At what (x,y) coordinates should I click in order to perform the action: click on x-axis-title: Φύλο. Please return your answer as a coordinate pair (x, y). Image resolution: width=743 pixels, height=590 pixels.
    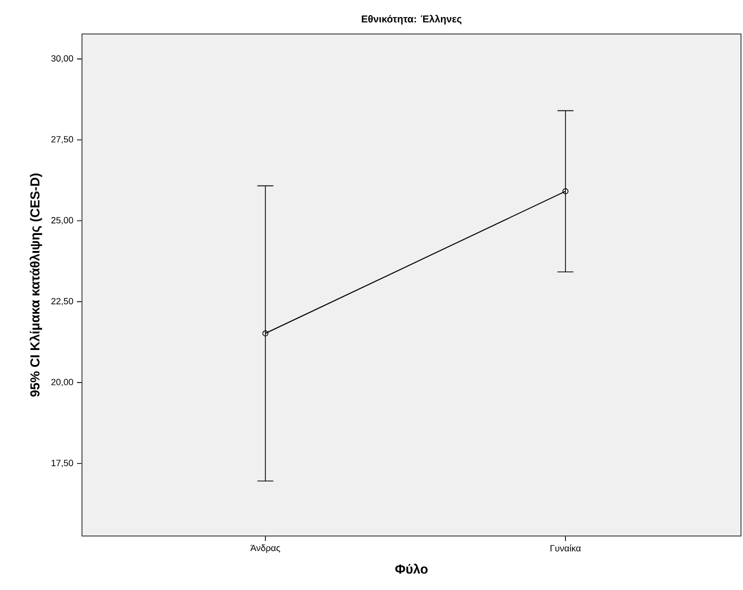
    Looking at the image, I should click on (411, 569).